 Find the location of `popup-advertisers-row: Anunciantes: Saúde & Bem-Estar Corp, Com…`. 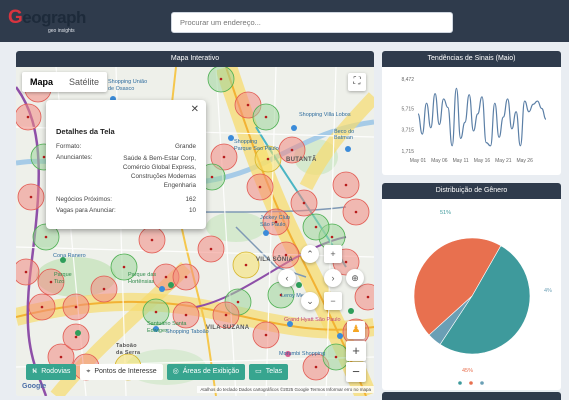

popup-advertisers-row: Anunciantes: Saúde & Bem-Estar Corp, Com… is located at coordinates (126, 172).